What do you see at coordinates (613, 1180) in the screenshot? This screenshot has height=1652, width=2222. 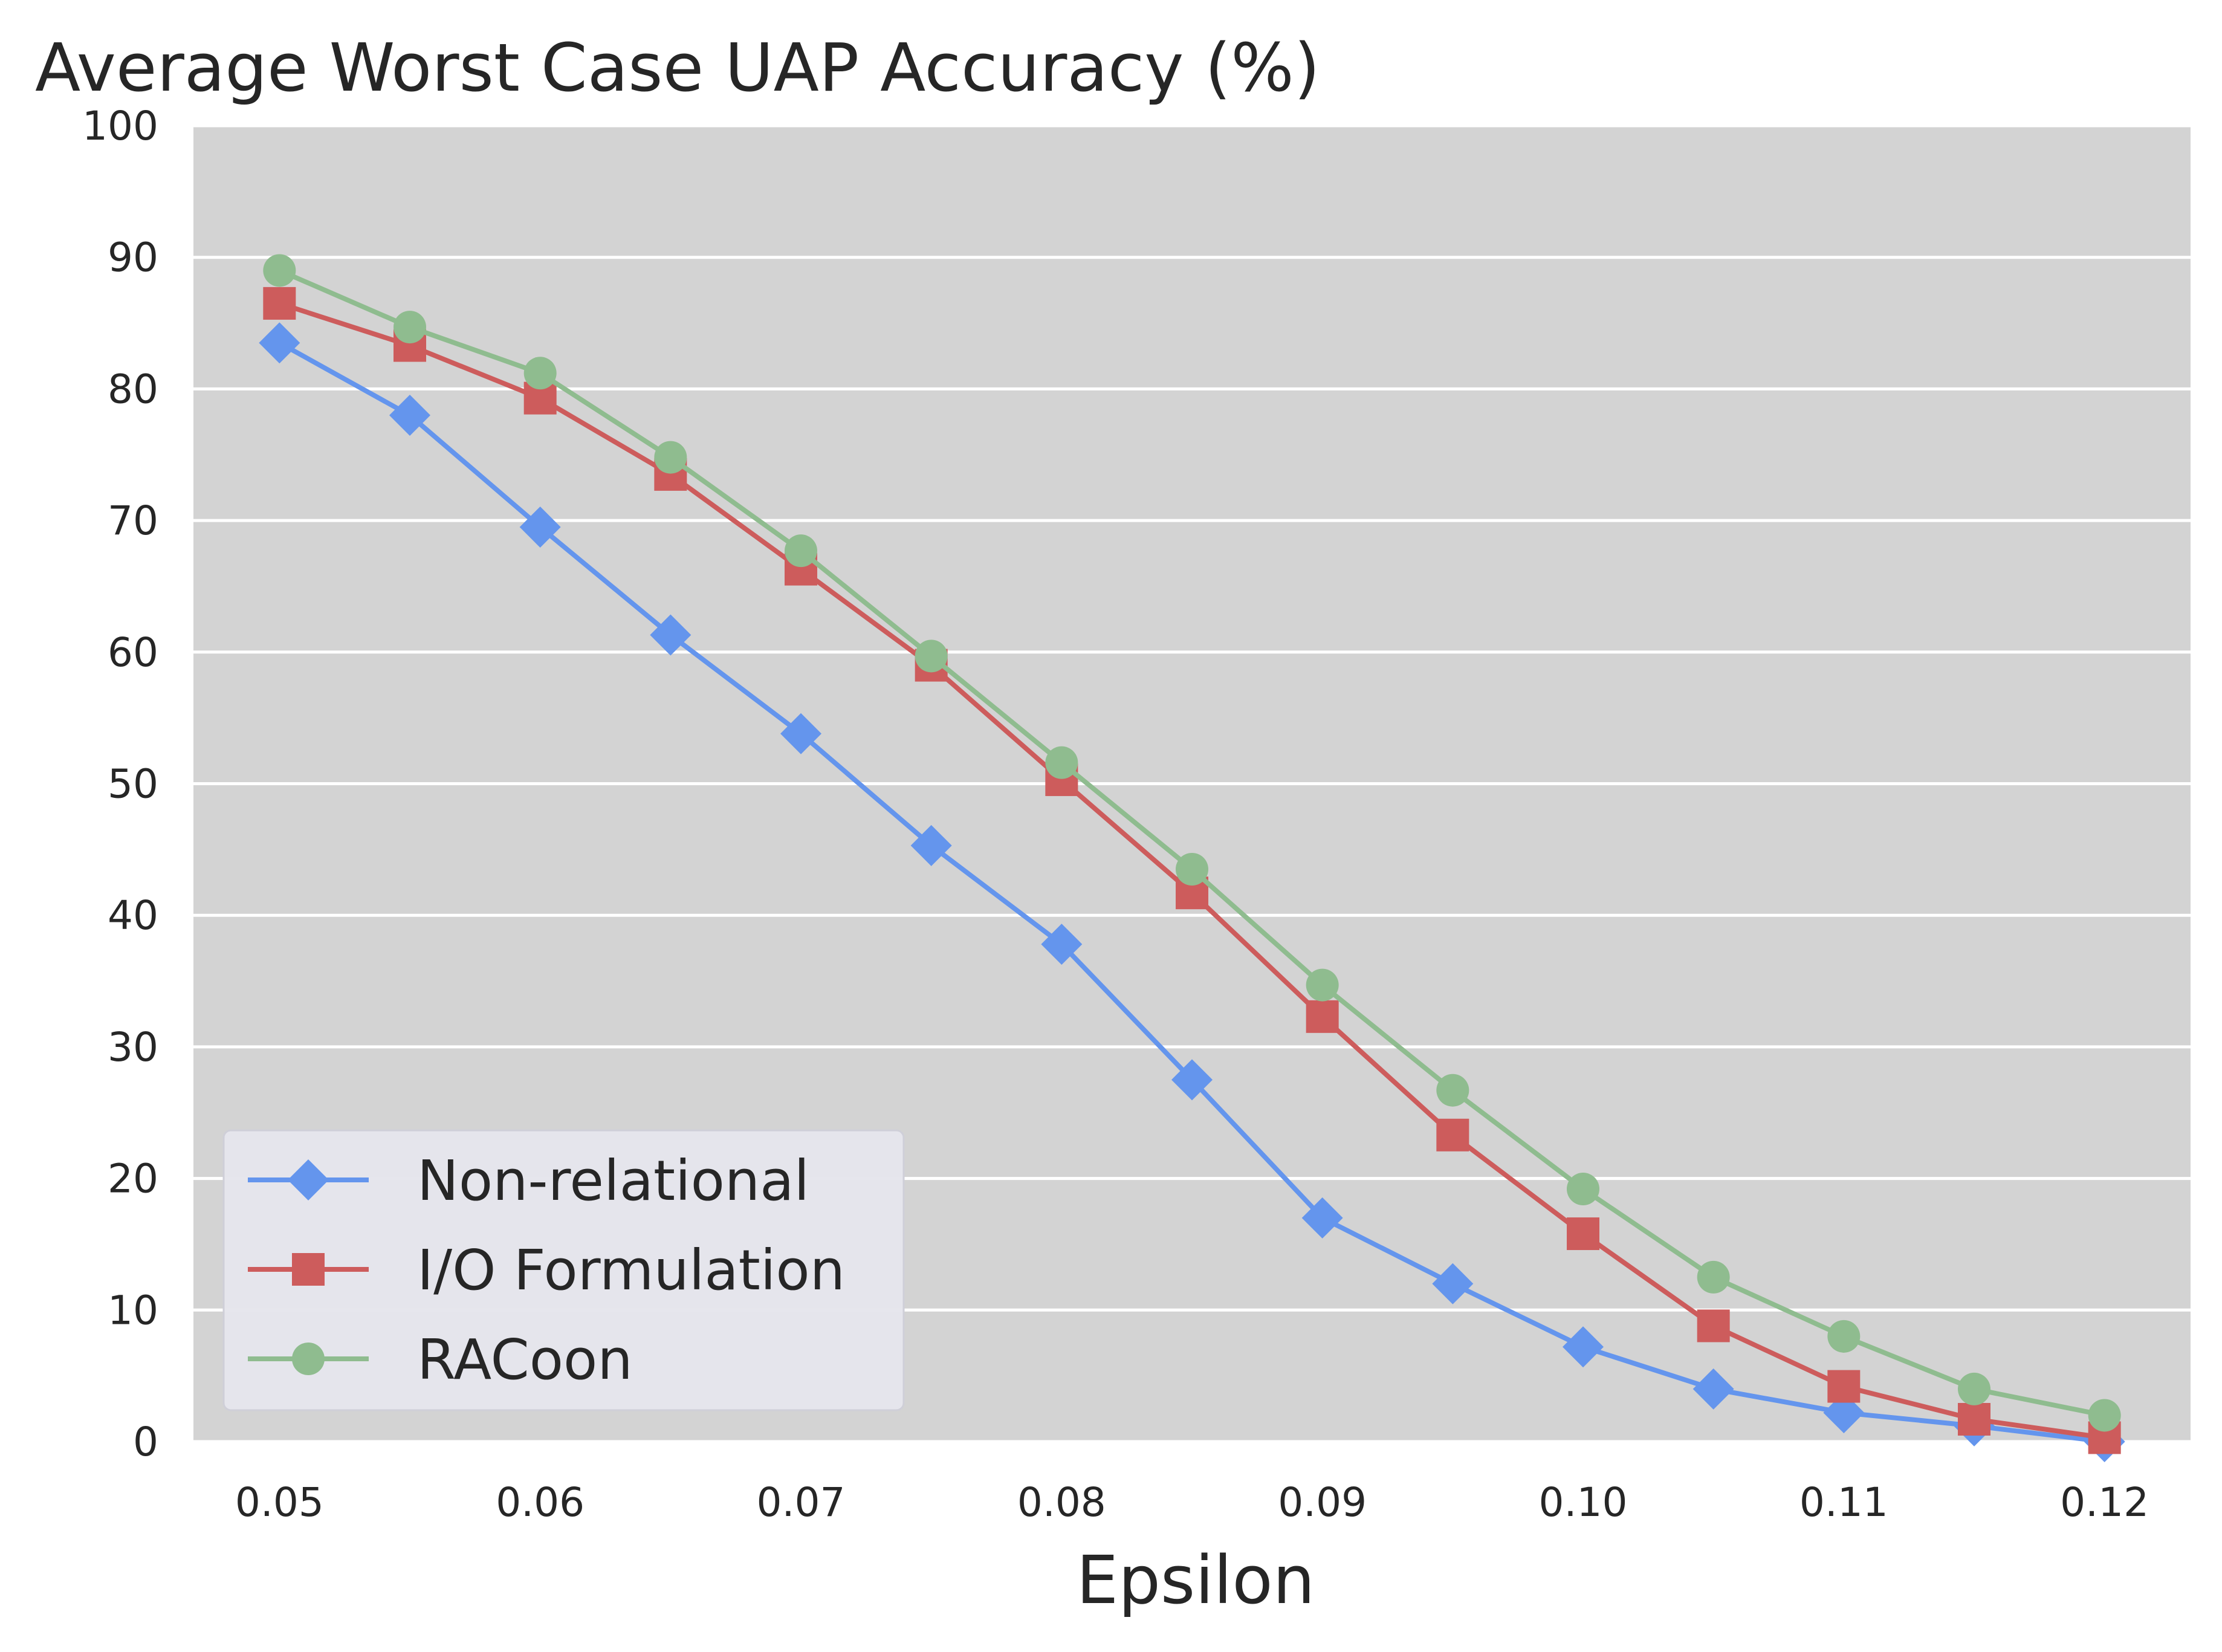 I see `legend-label: Non-relational` at bounding box center [613, 1180].